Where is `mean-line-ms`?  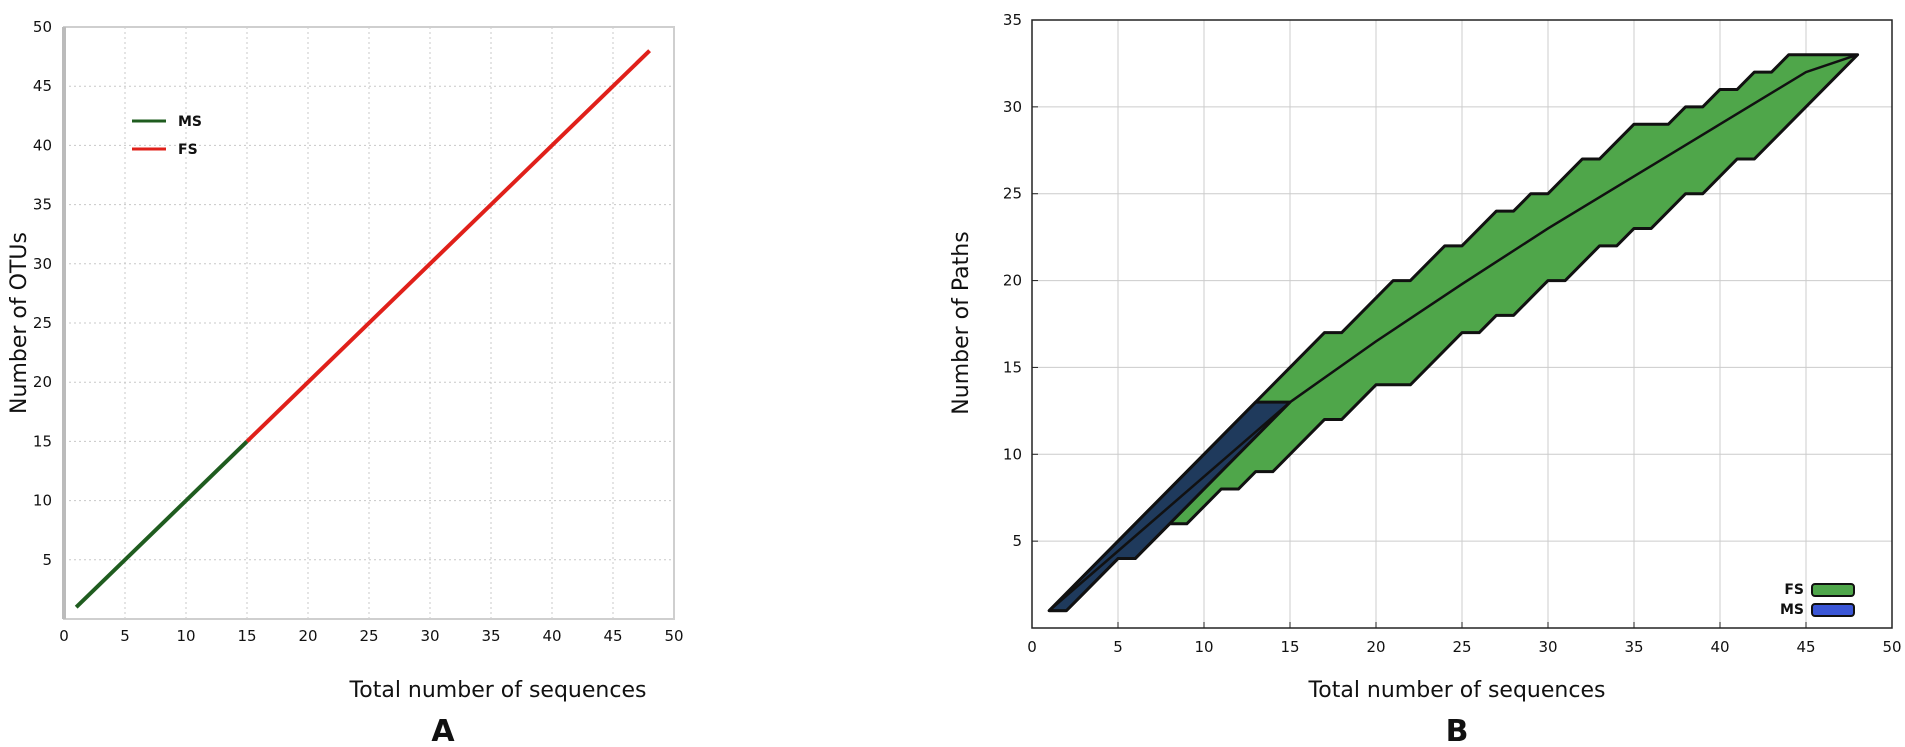 mean-line-ms is located at coordinates (1169, 506).